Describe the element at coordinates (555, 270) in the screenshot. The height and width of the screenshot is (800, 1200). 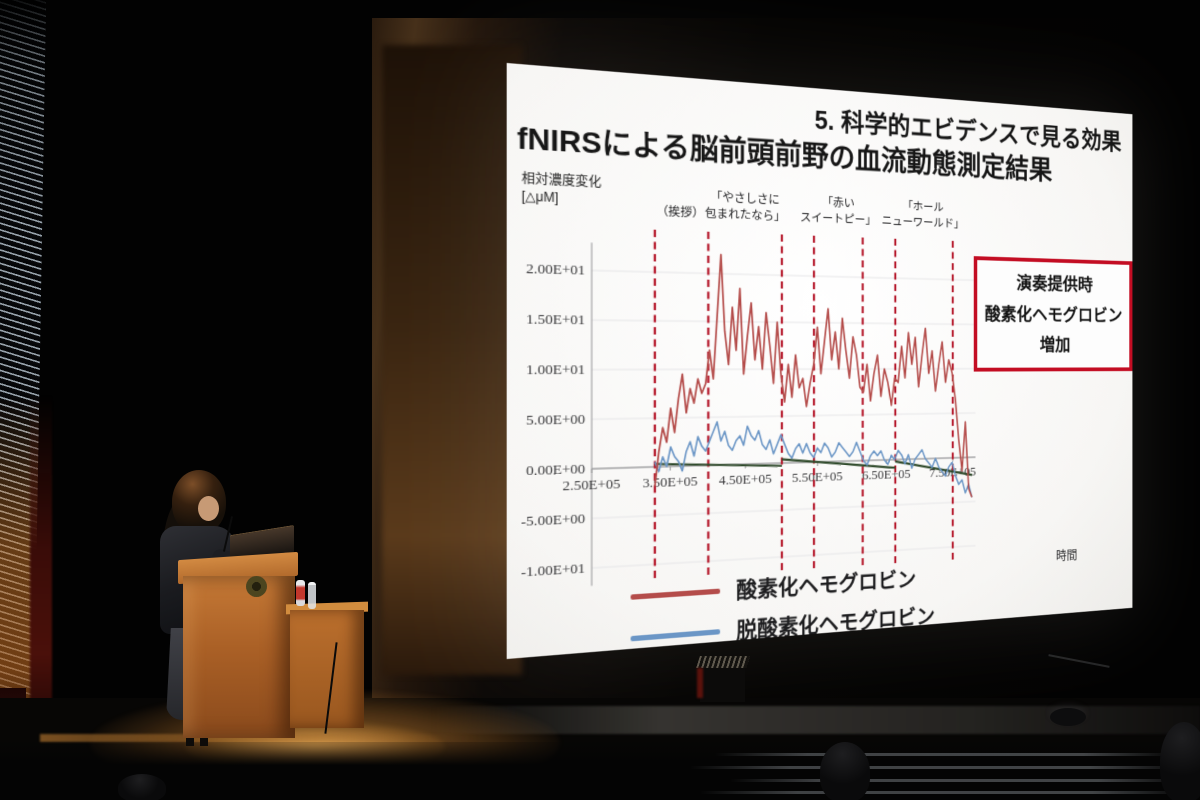
I see `svg-text: 2.00E+01` at that location.